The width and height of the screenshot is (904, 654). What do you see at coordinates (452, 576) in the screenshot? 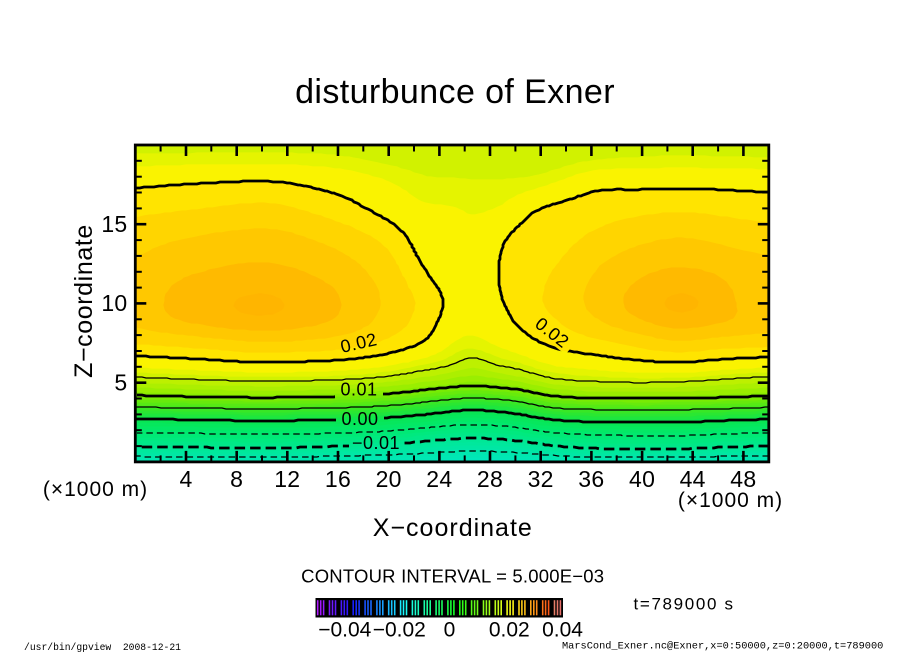
I see `svg-text: CONTOUR INTERVAL = 5.000E−03` at bounding box center [452, 576].